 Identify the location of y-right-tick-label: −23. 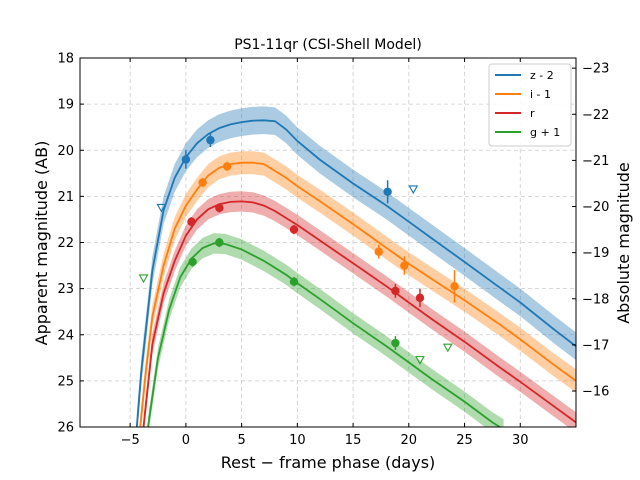
(595, 69).